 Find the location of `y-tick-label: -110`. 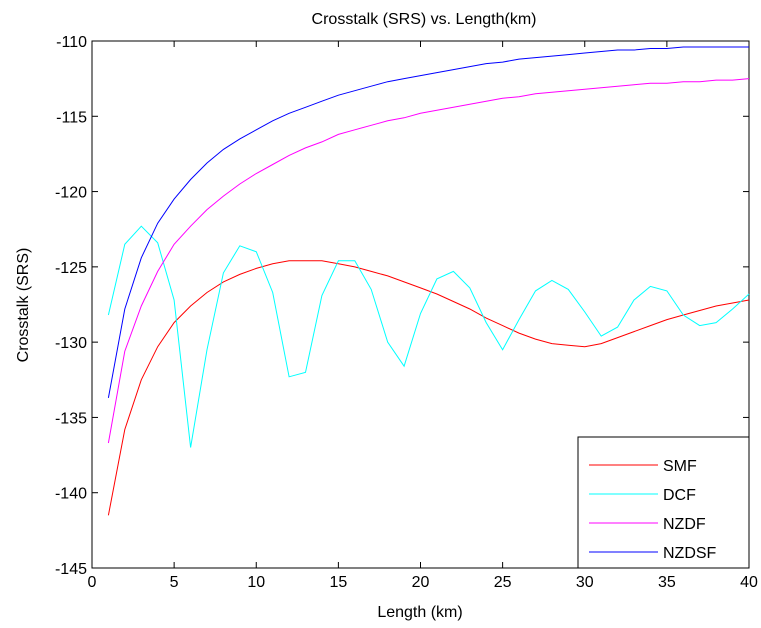

y-tick-label: -110 is located at coordinates (71, 42).